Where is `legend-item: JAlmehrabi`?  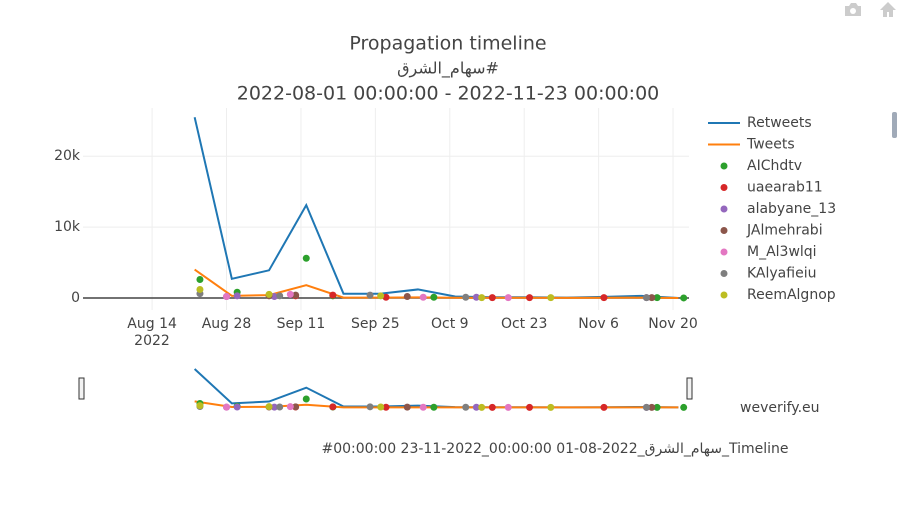
legend-item: JAlmehrabi is located at coordinates (771, 231).